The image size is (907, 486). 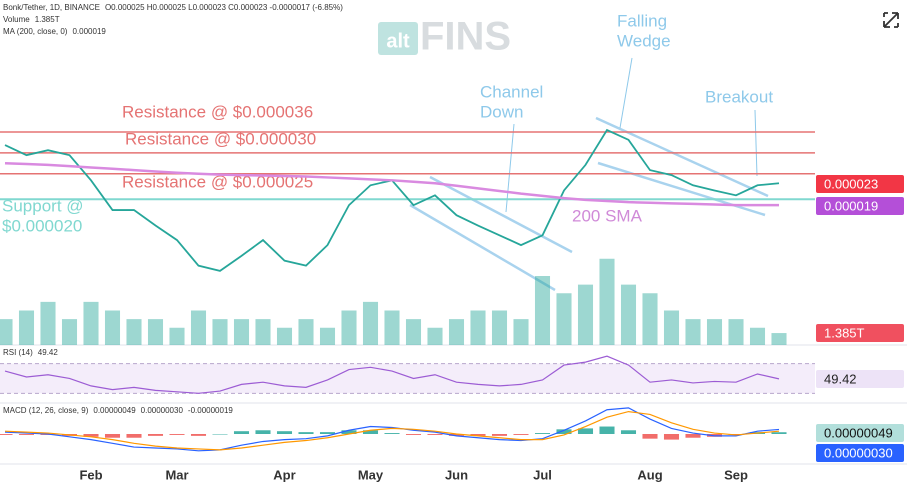 What do you see at coordinates (371, 474) in the screenshot?
I see `x-tick-label: May` at bounding box center [371, 474].